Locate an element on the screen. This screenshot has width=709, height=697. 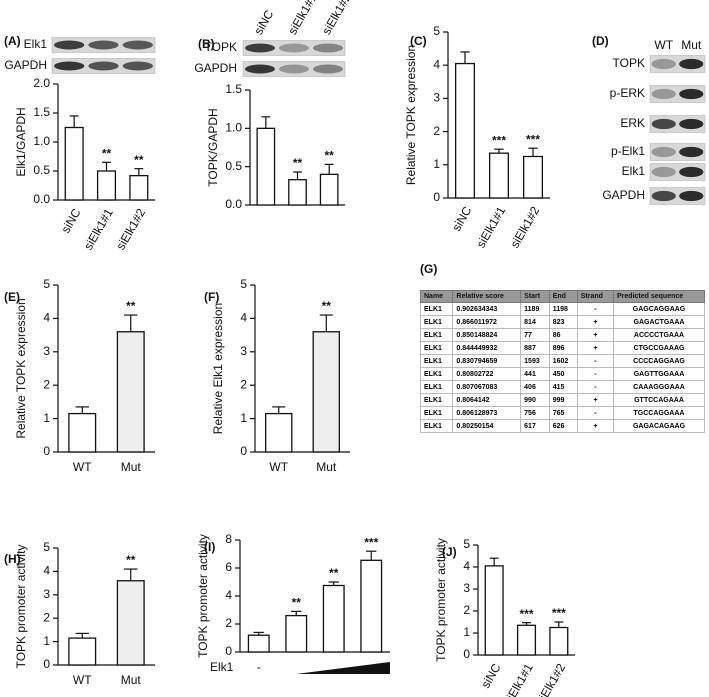
table-cell: GAGTTGGAAA is located at coordinates (659, 374).